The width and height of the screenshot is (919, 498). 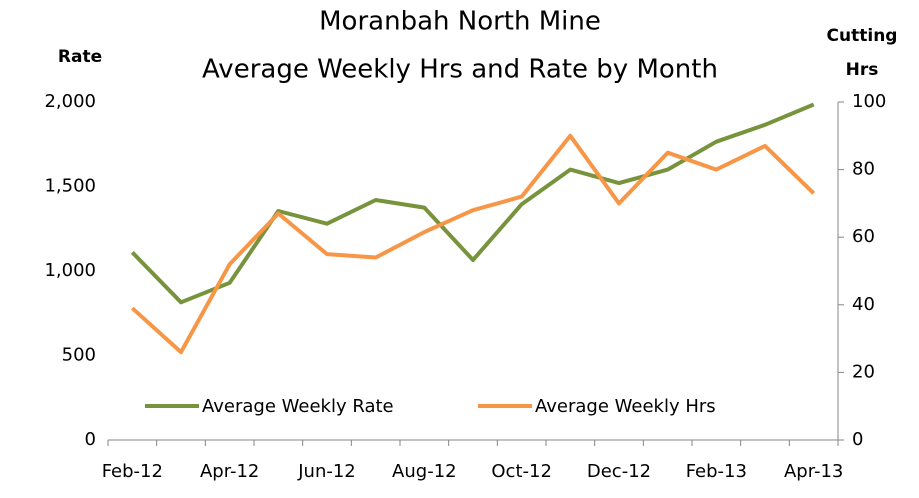 What do you see at coordinates (298, 406) in the screenshot?
I see `legend-label: Average Weekly Rate` at bounding box center [298, 406].